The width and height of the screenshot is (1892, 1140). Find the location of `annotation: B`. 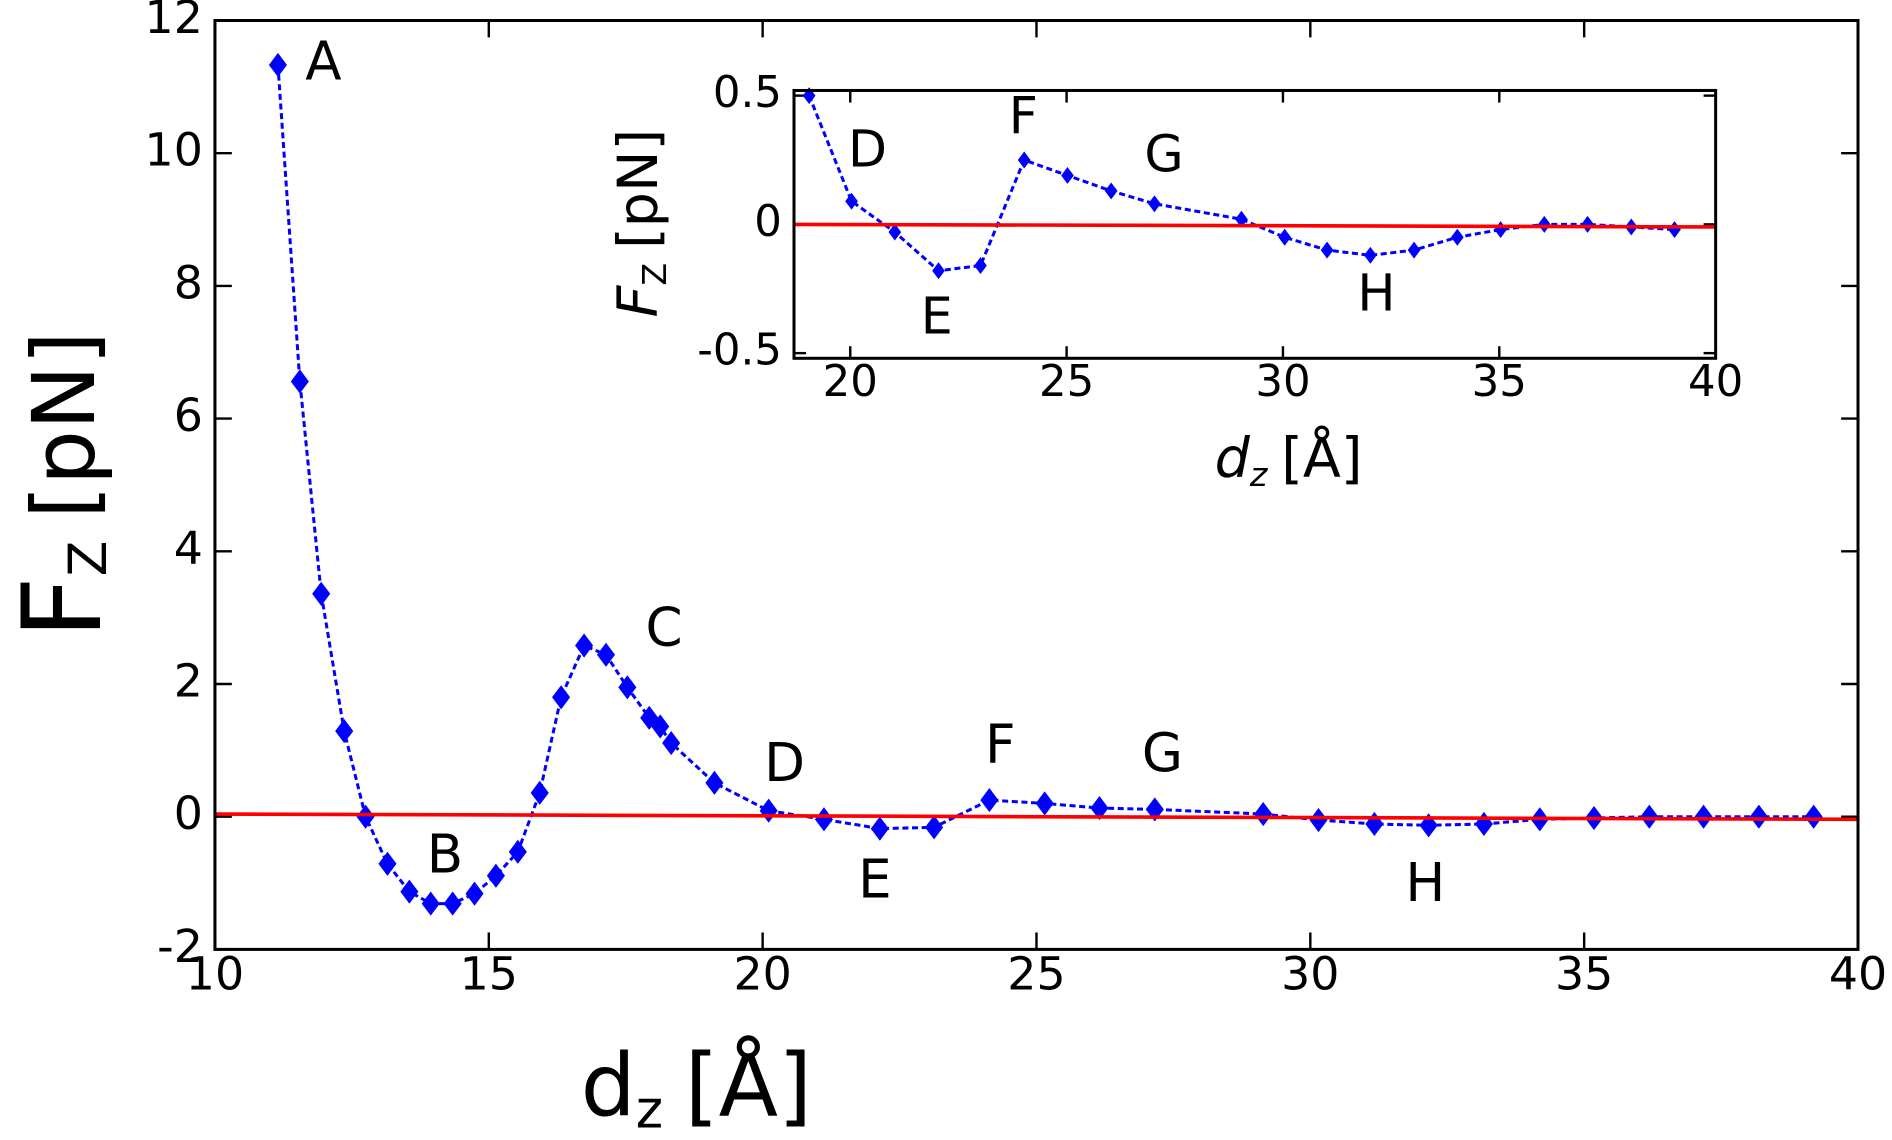

annotation: B is located at coordinates (445, 854).